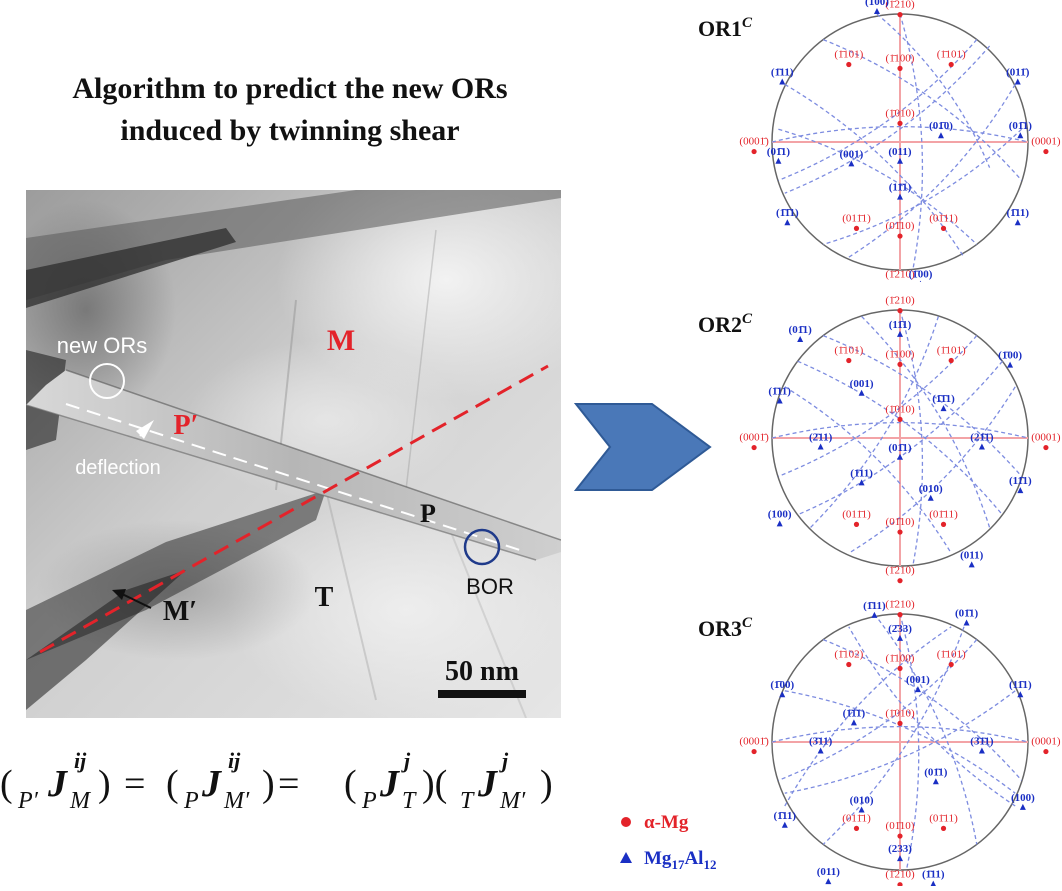 The image size is (1062, 891). What do you see at coordinates (666, 822) in the screenshot?
I see `legend-alpha-mg: α-Mg` at bounding box center [666, 822].